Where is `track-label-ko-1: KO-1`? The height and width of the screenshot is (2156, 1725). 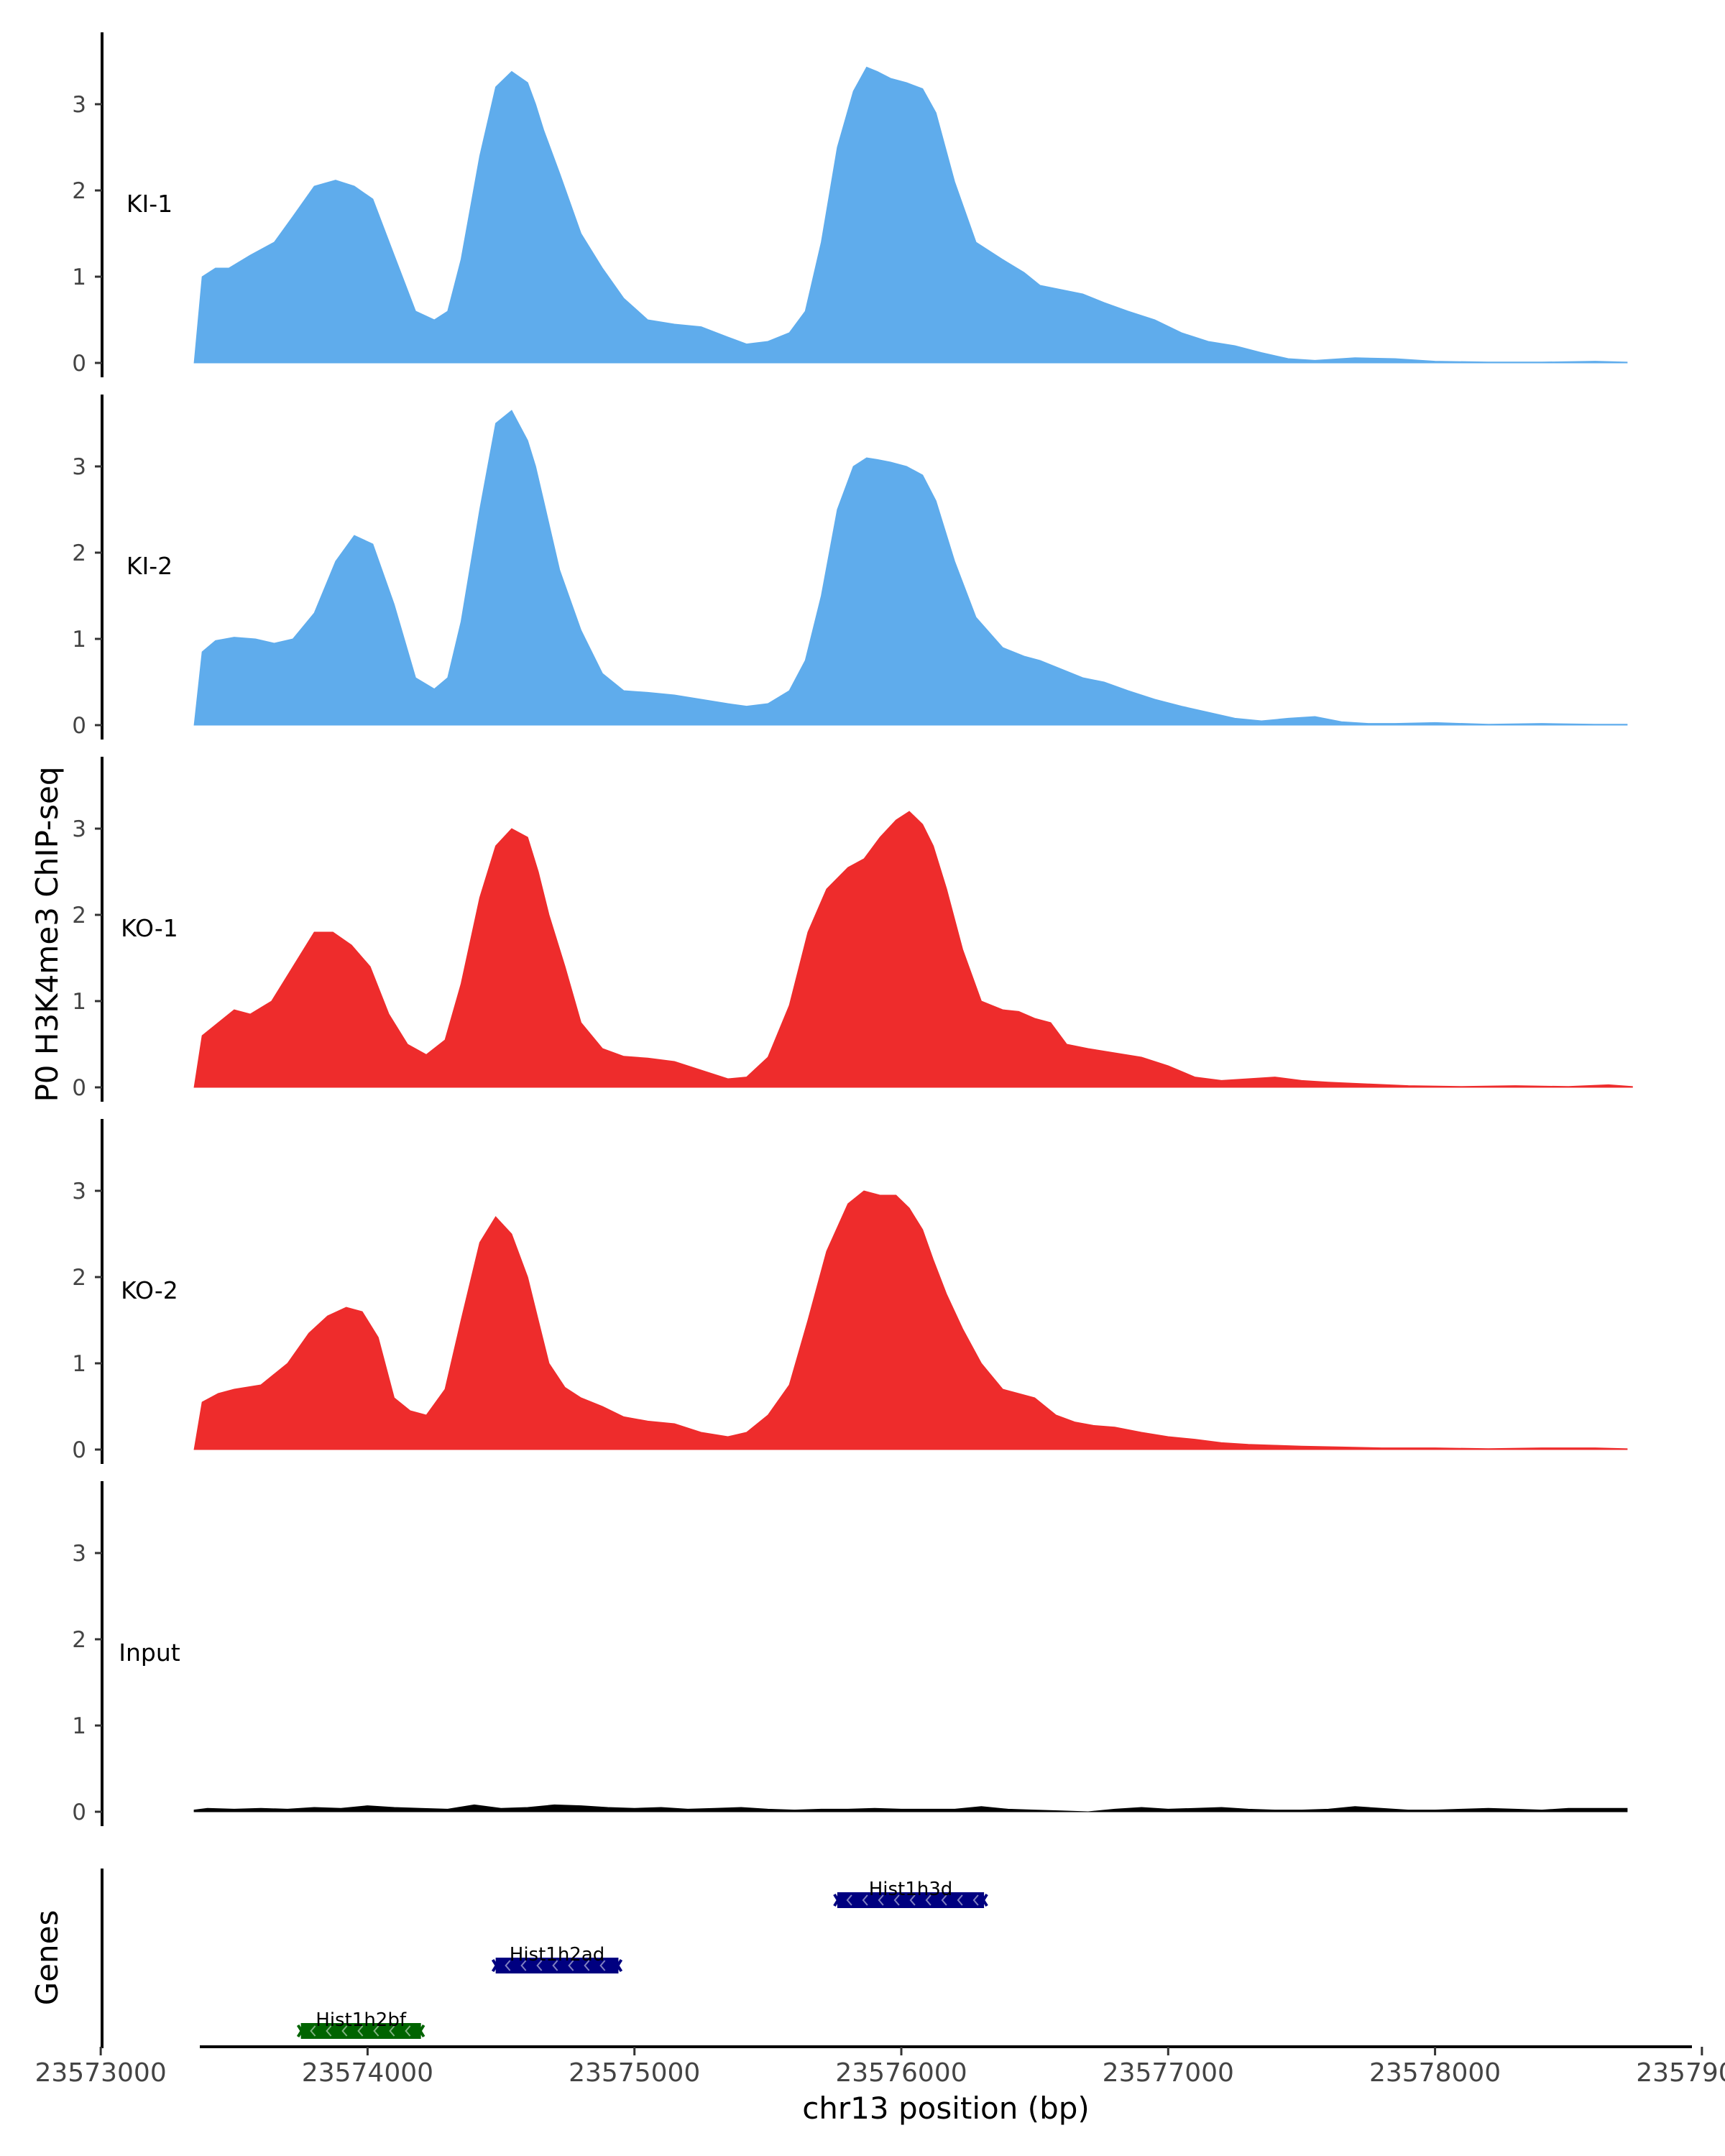 track-label-ko-1: KO-1 is located at coordinates (149, 928).